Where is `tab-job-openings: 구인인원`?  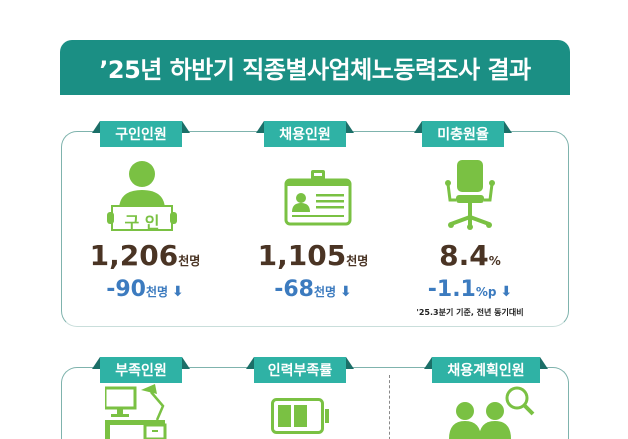
tab-job-openings: 구인인원 is located at coordinates (141, 134).